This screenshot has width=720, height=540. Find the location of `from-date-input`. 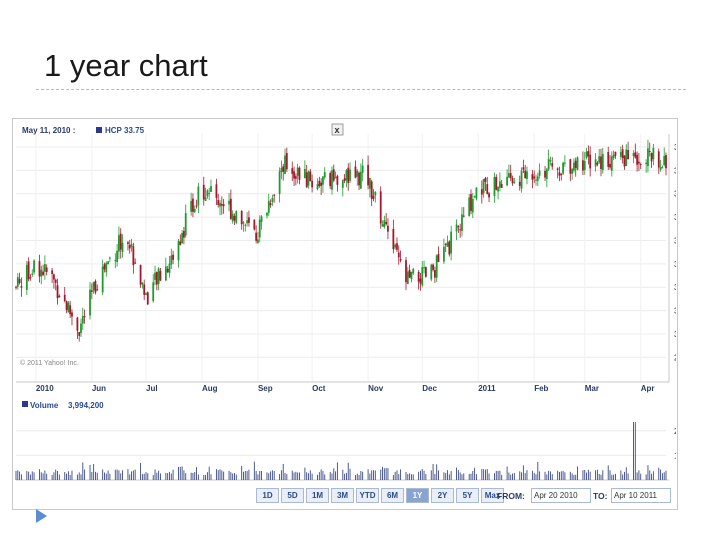

from-date-input is located at coordinates (561, 495).